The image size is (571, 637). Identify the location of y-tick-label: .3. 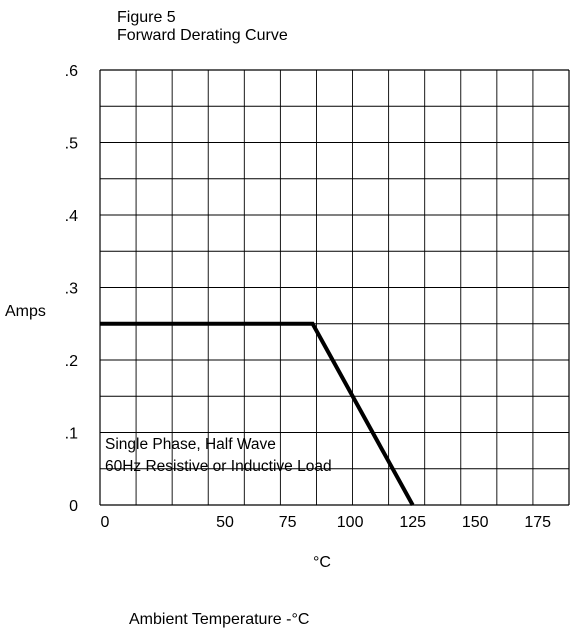
(71, 289).